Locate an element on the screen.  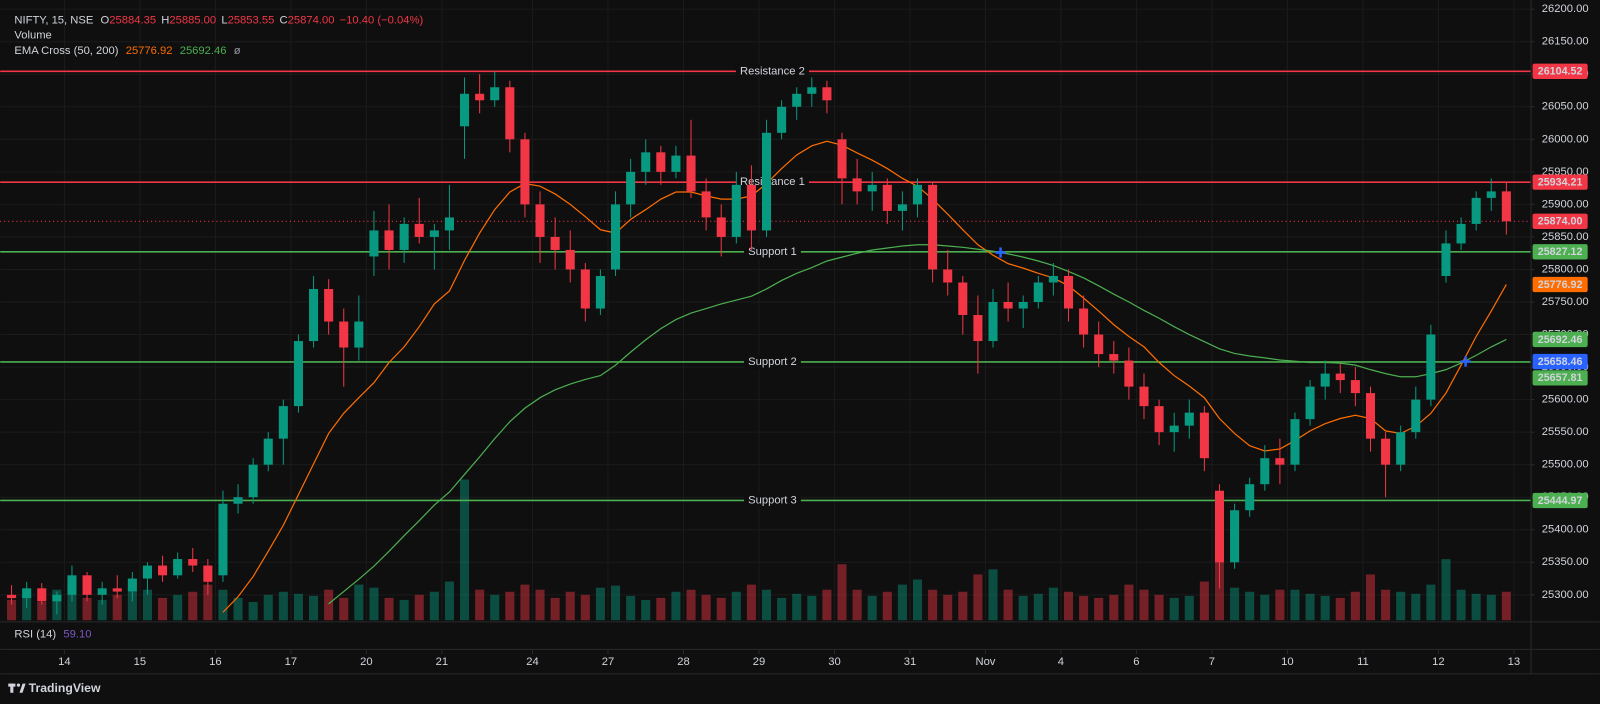
y-tick-label: 25350.00 is located at coordinates (1565, 562).